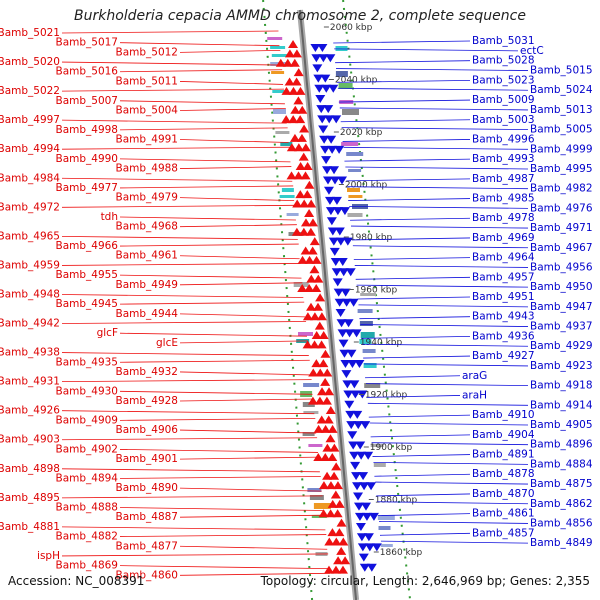 The image size is (600, 600). Describe the element at coordinates (503, 199) in the screenshot. I see `gene-label-right: Bamb_4985` at that location.